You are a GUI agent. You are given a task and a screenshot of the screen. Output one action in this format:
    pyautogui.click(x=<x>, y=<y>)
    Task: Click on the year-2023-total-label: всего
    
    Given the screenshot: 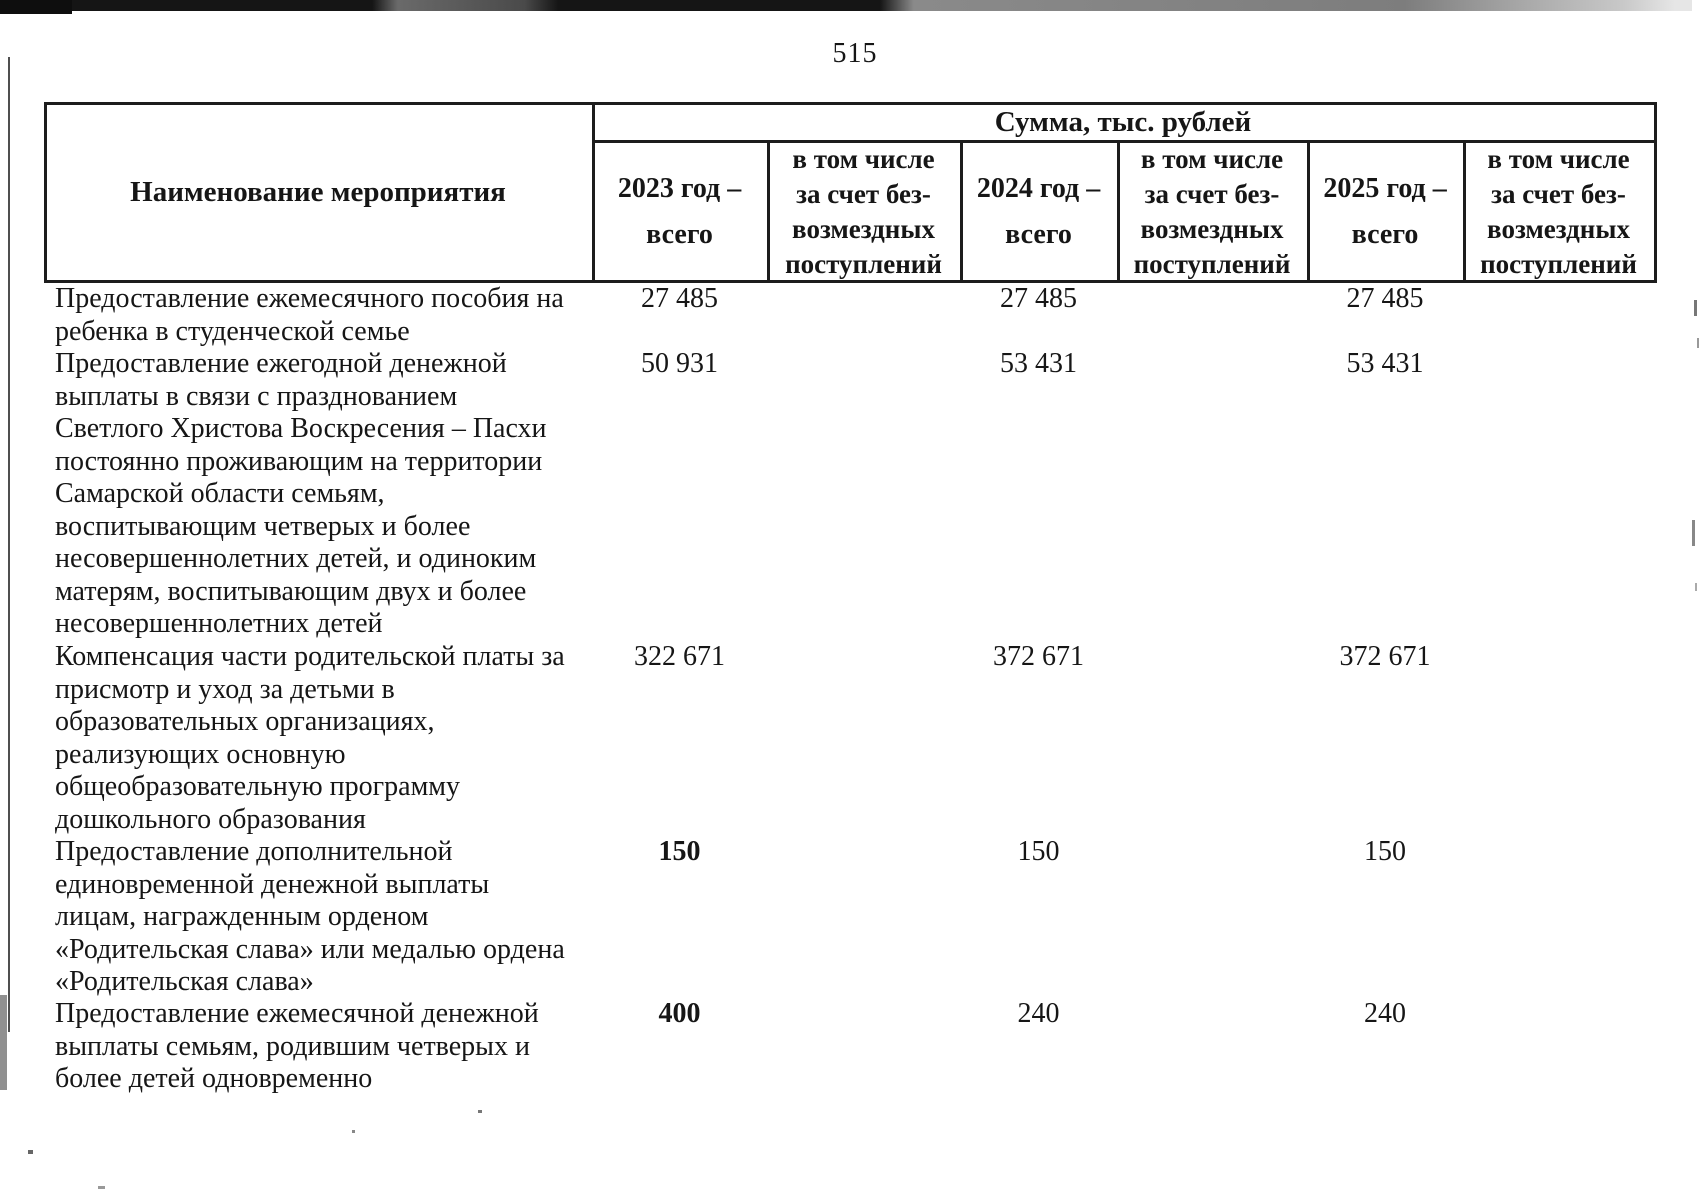 What is the action you would take?
    pyautogui.click(x=679, y=234)
    